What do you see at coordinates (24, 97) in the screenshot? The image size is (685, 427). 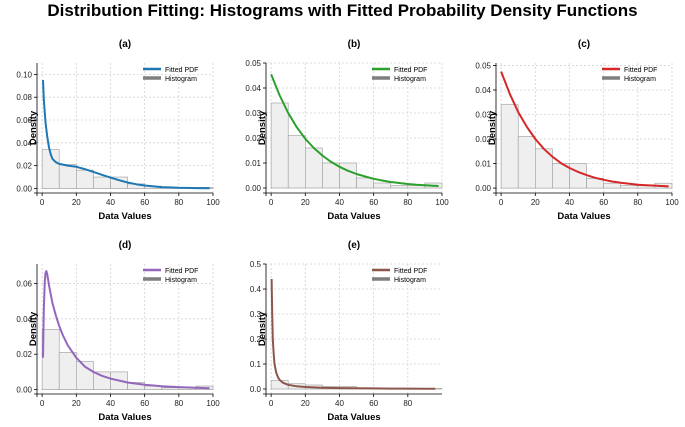 I see `y-tick-label: 0.08` at bounding box center [24, 97].